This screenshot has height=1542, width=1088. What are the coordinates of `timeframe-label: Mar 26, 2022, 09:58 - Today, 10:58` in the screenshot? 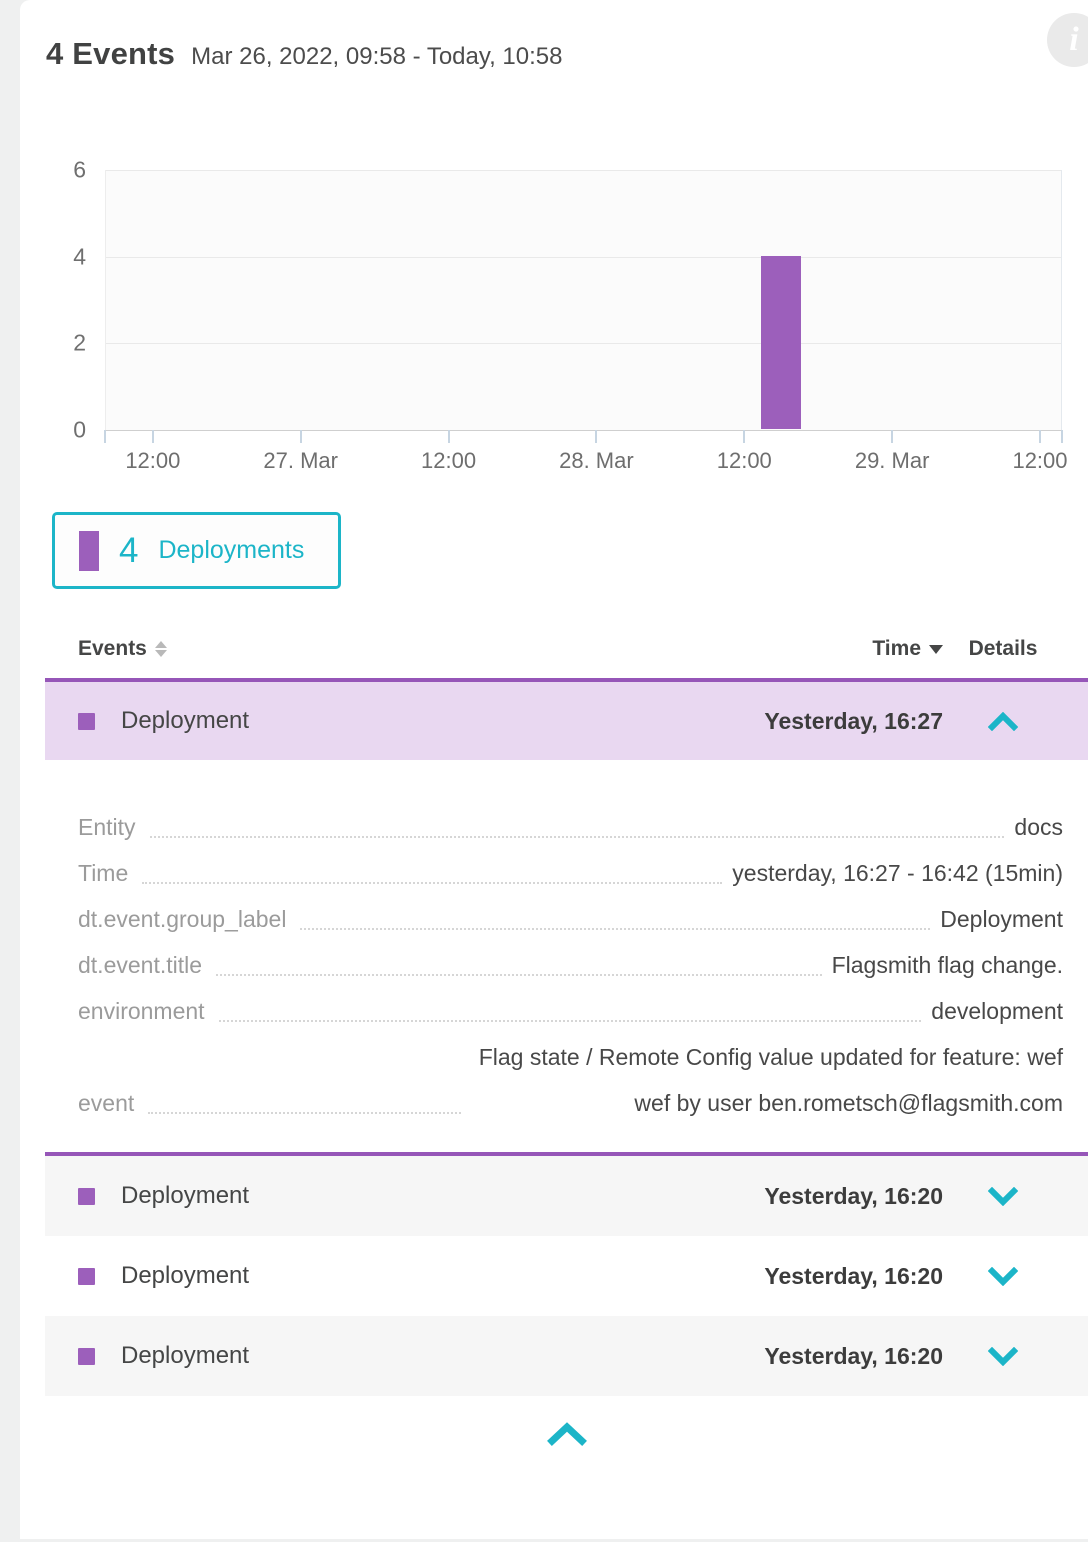 It's located at (377, 56).